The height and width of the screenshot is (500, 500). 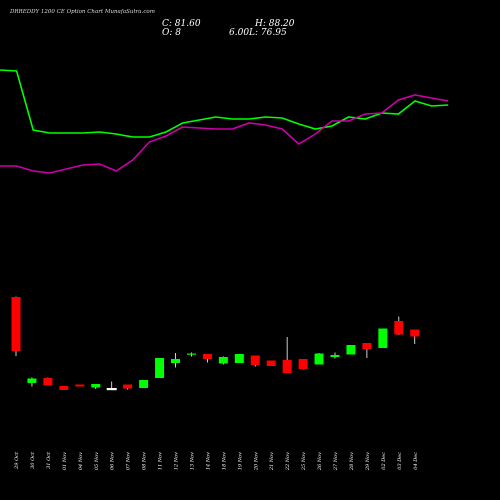 What do you see at coordinates (272, 461) in the screenshot?
I see `x-tick-label: 21 Nov` at bounding box center [272, 461].